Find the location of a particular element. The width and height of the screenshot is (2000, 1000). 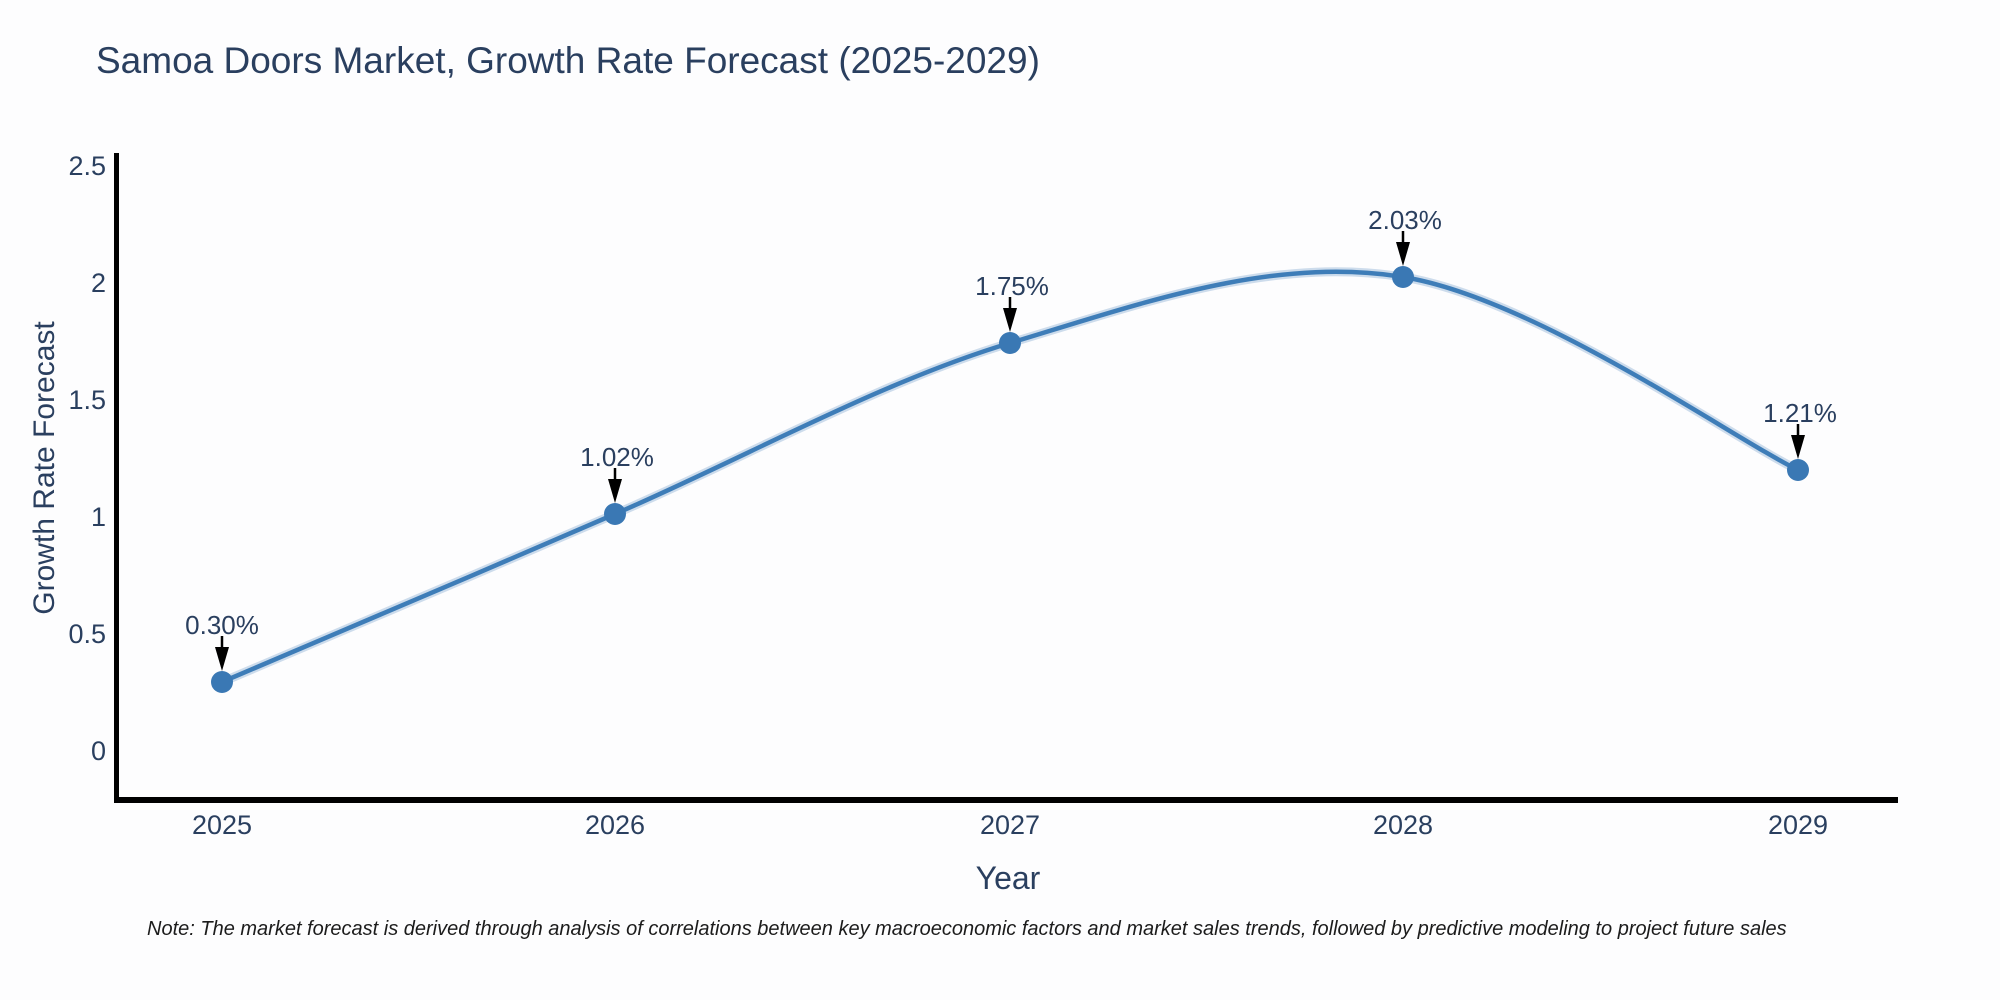

data-point-2026 is located at coordinates (615, 514).